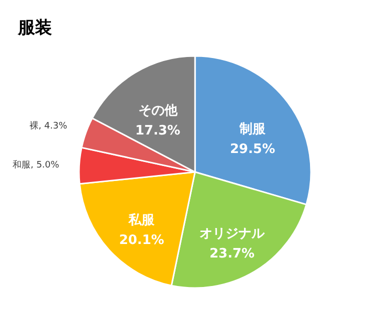  I want to click on chart-title: 服装, so click(34, 28).